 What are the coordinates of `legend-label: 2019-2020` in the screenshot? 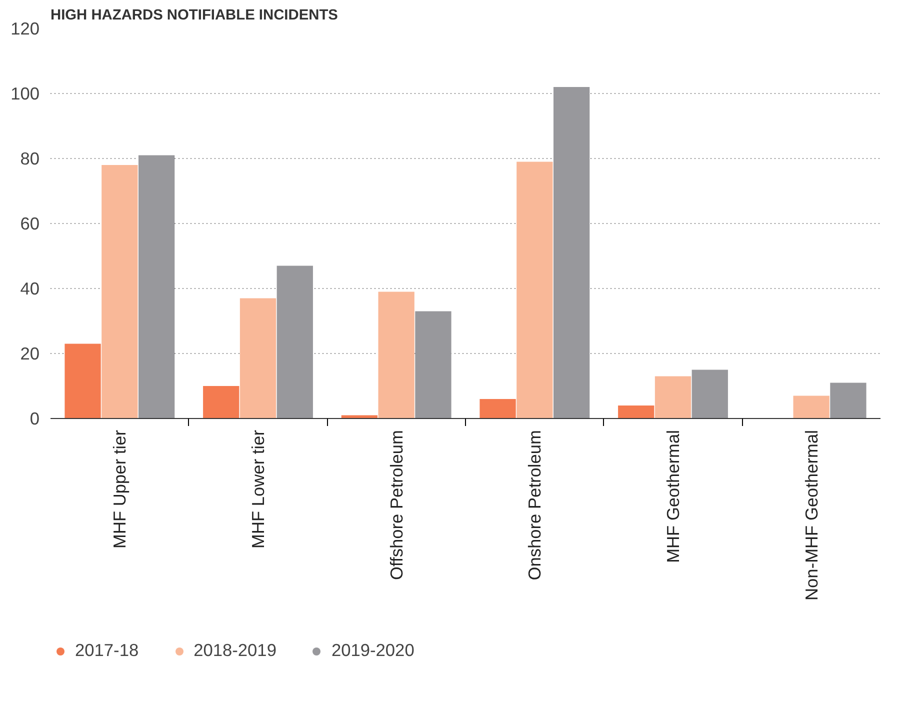 It's located at (372, 650).